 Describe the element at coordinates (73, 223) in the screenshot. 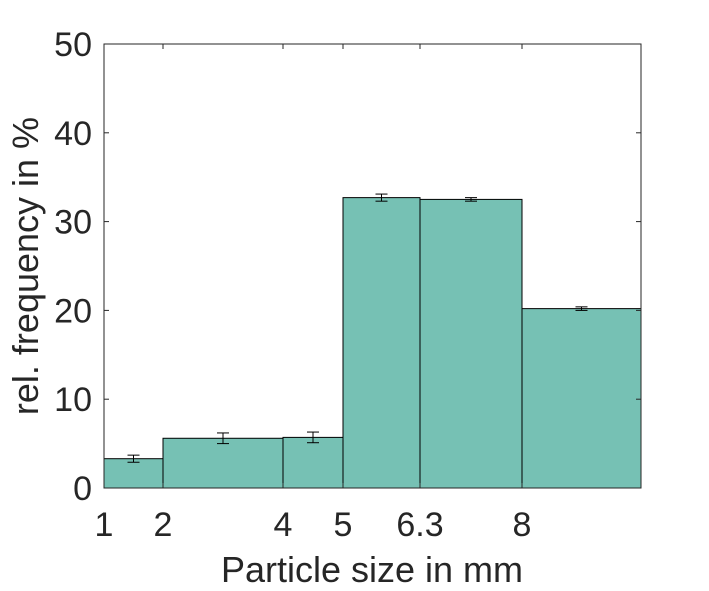

I see `y-tick-label: 30` at that location.